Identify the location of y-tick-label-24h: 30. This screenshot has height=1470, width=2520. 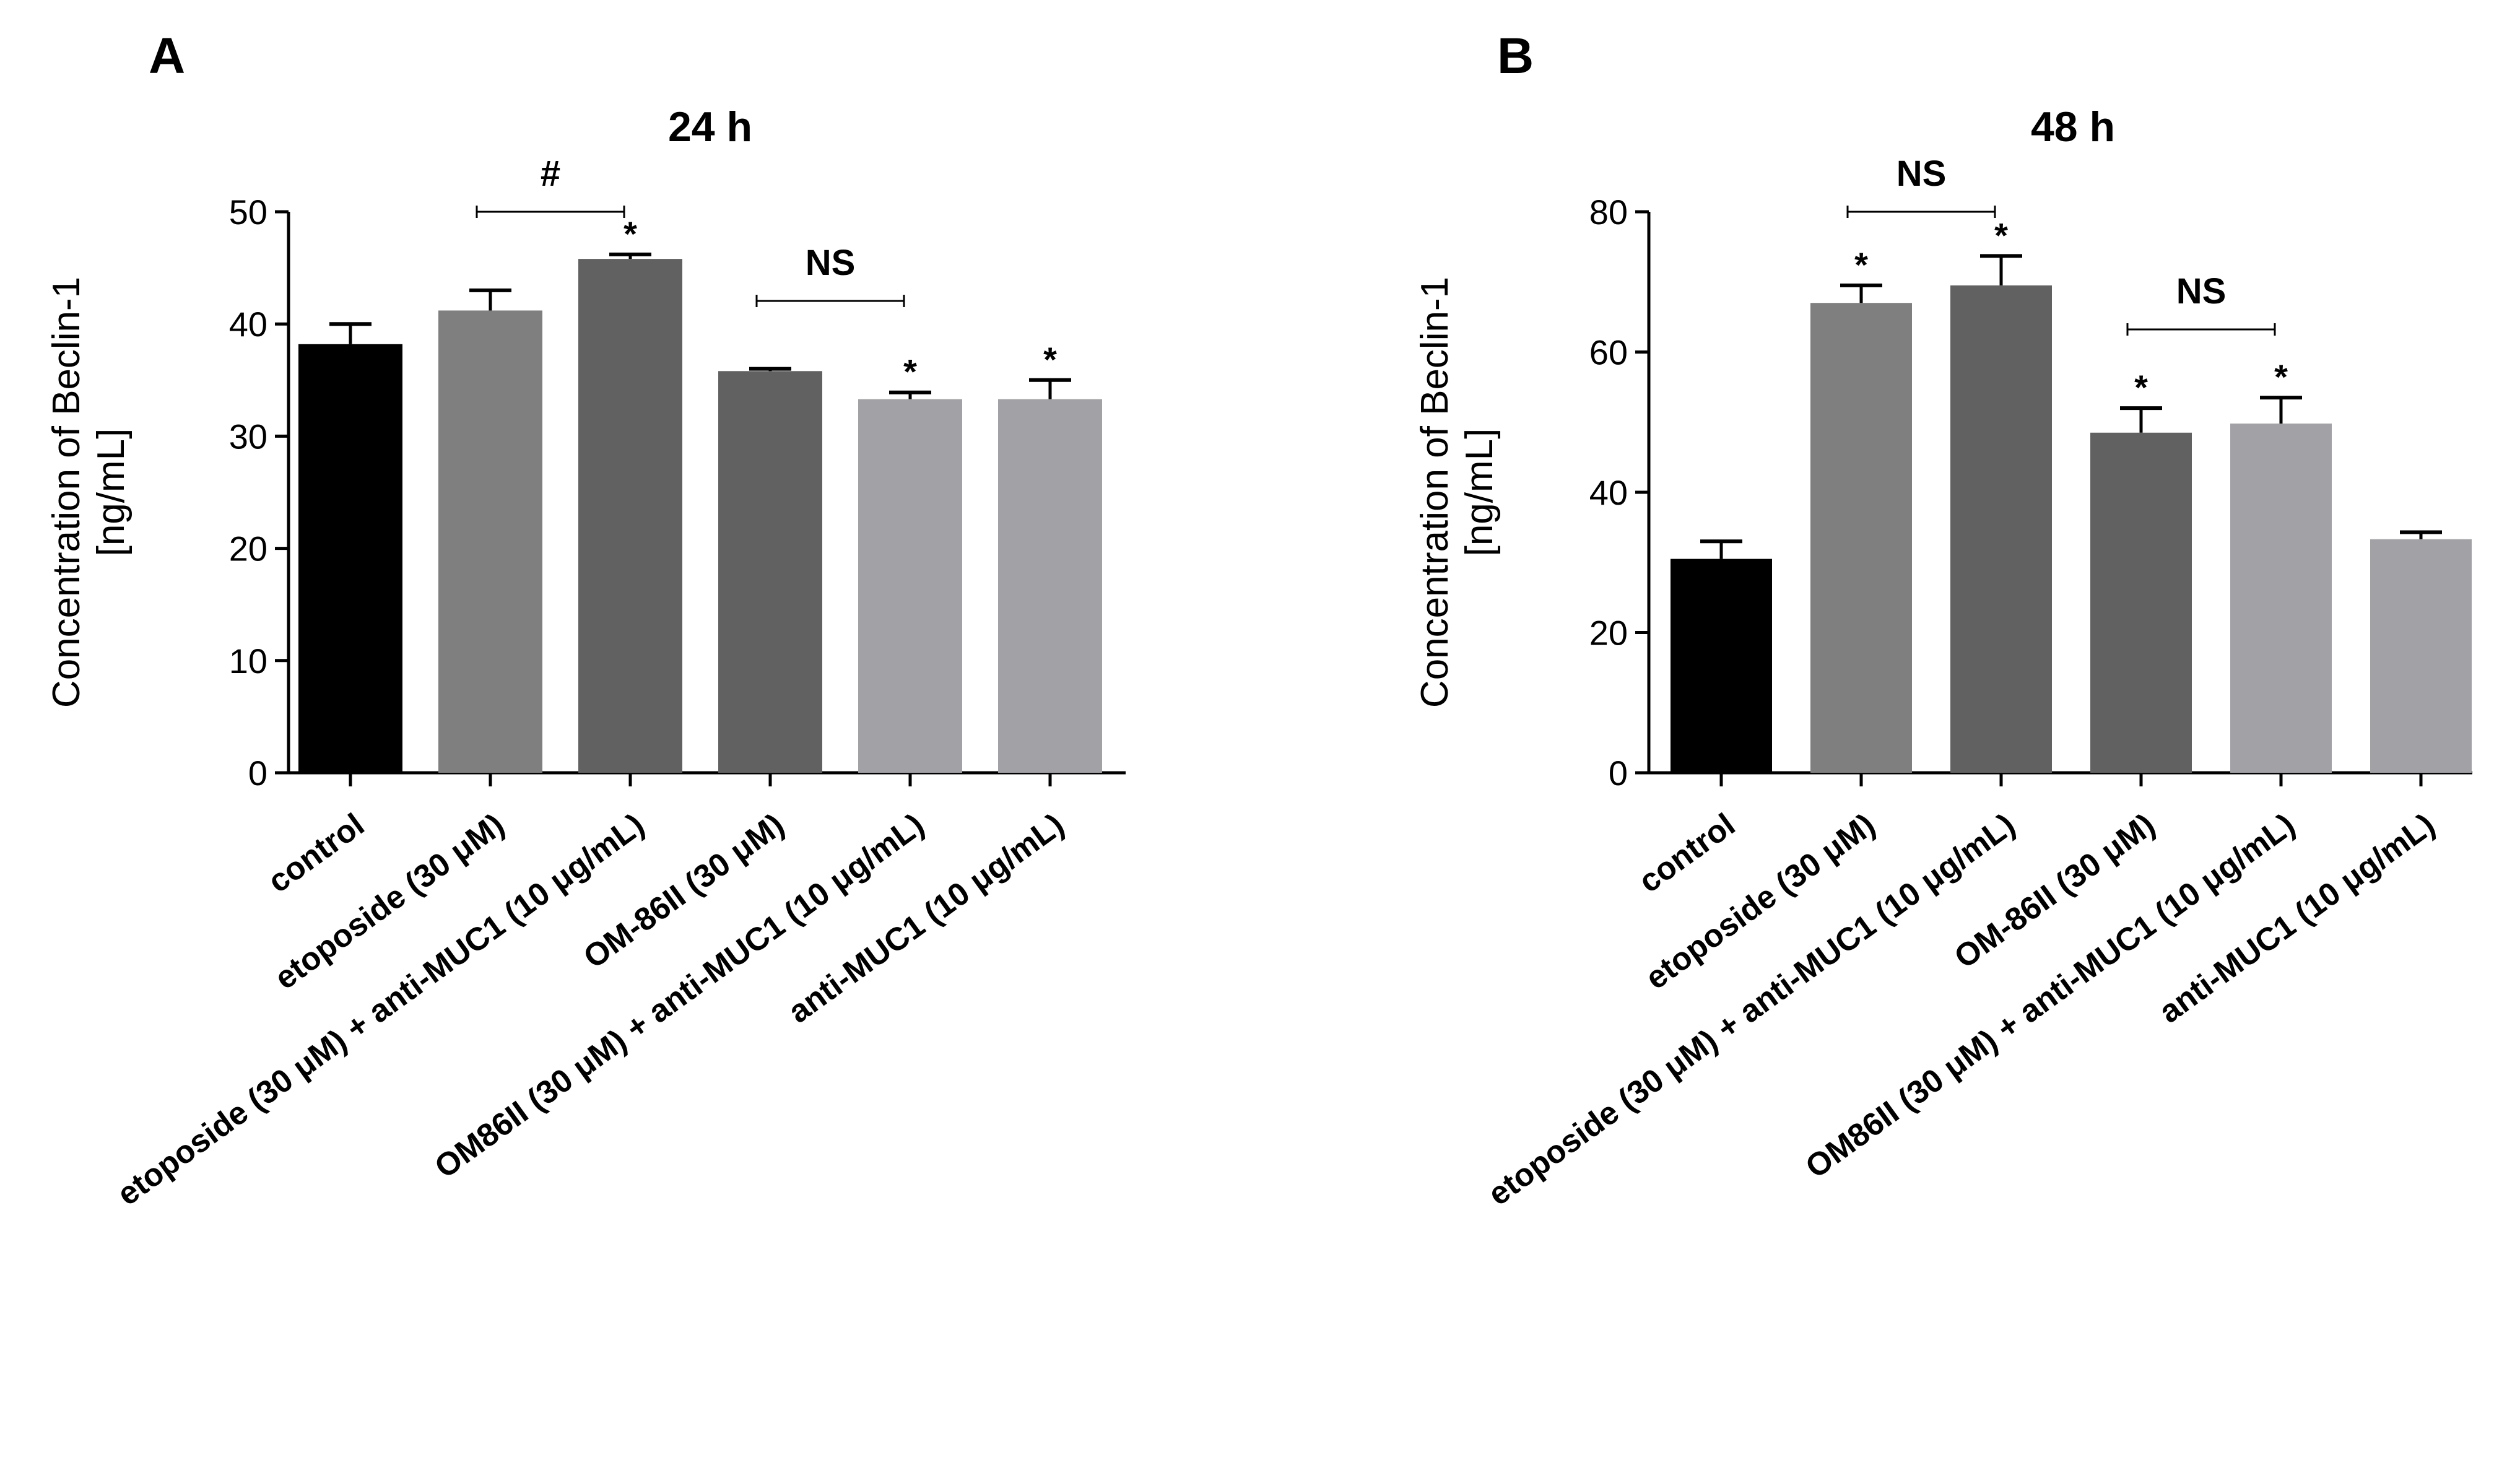
(248, 436).